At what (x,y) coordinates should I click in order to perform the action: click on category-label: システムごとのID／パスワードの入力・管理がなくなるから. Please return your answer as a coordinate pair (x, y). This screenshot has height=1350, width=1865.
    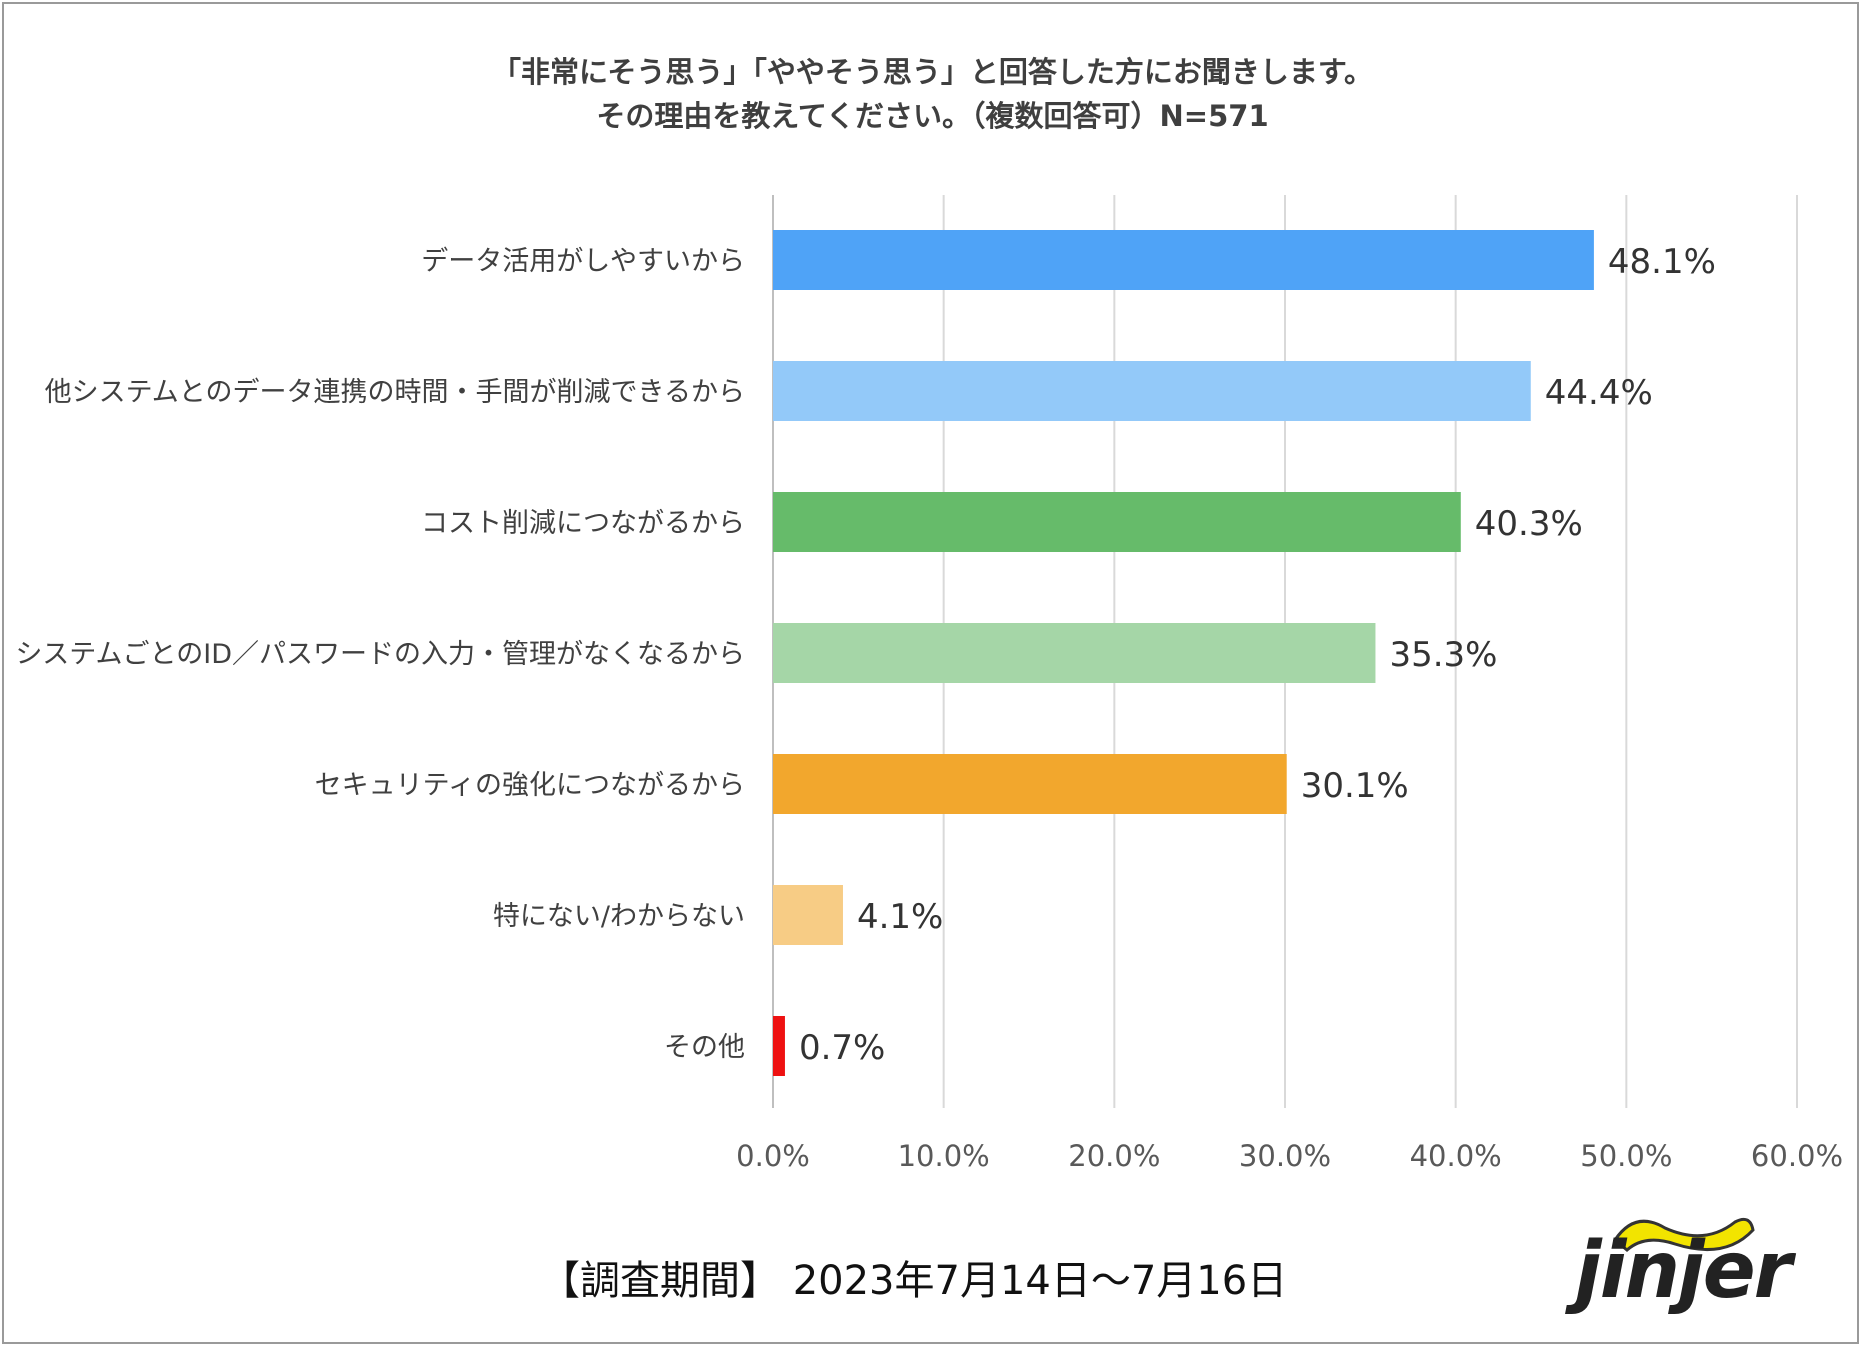
    Looking at the image, I should click on (380, 654).